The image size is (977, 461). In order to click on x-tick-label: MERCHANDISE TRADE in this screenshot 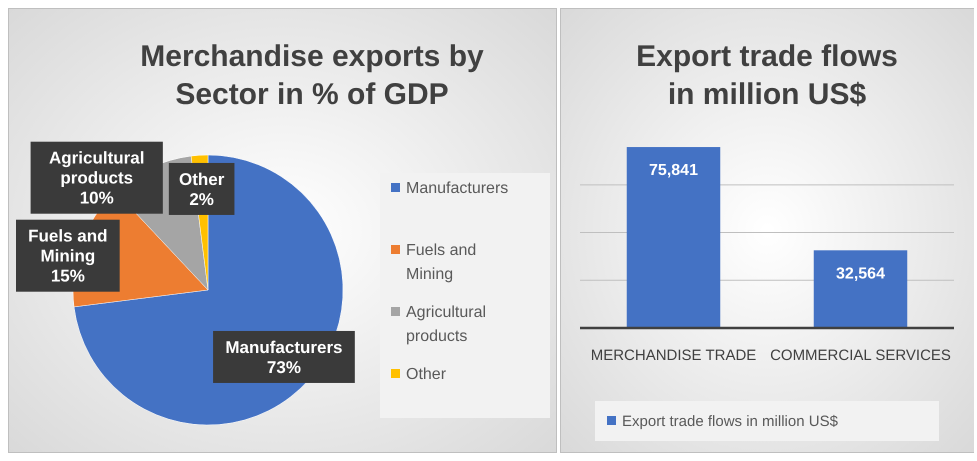, I will do `click(673, 355)`.